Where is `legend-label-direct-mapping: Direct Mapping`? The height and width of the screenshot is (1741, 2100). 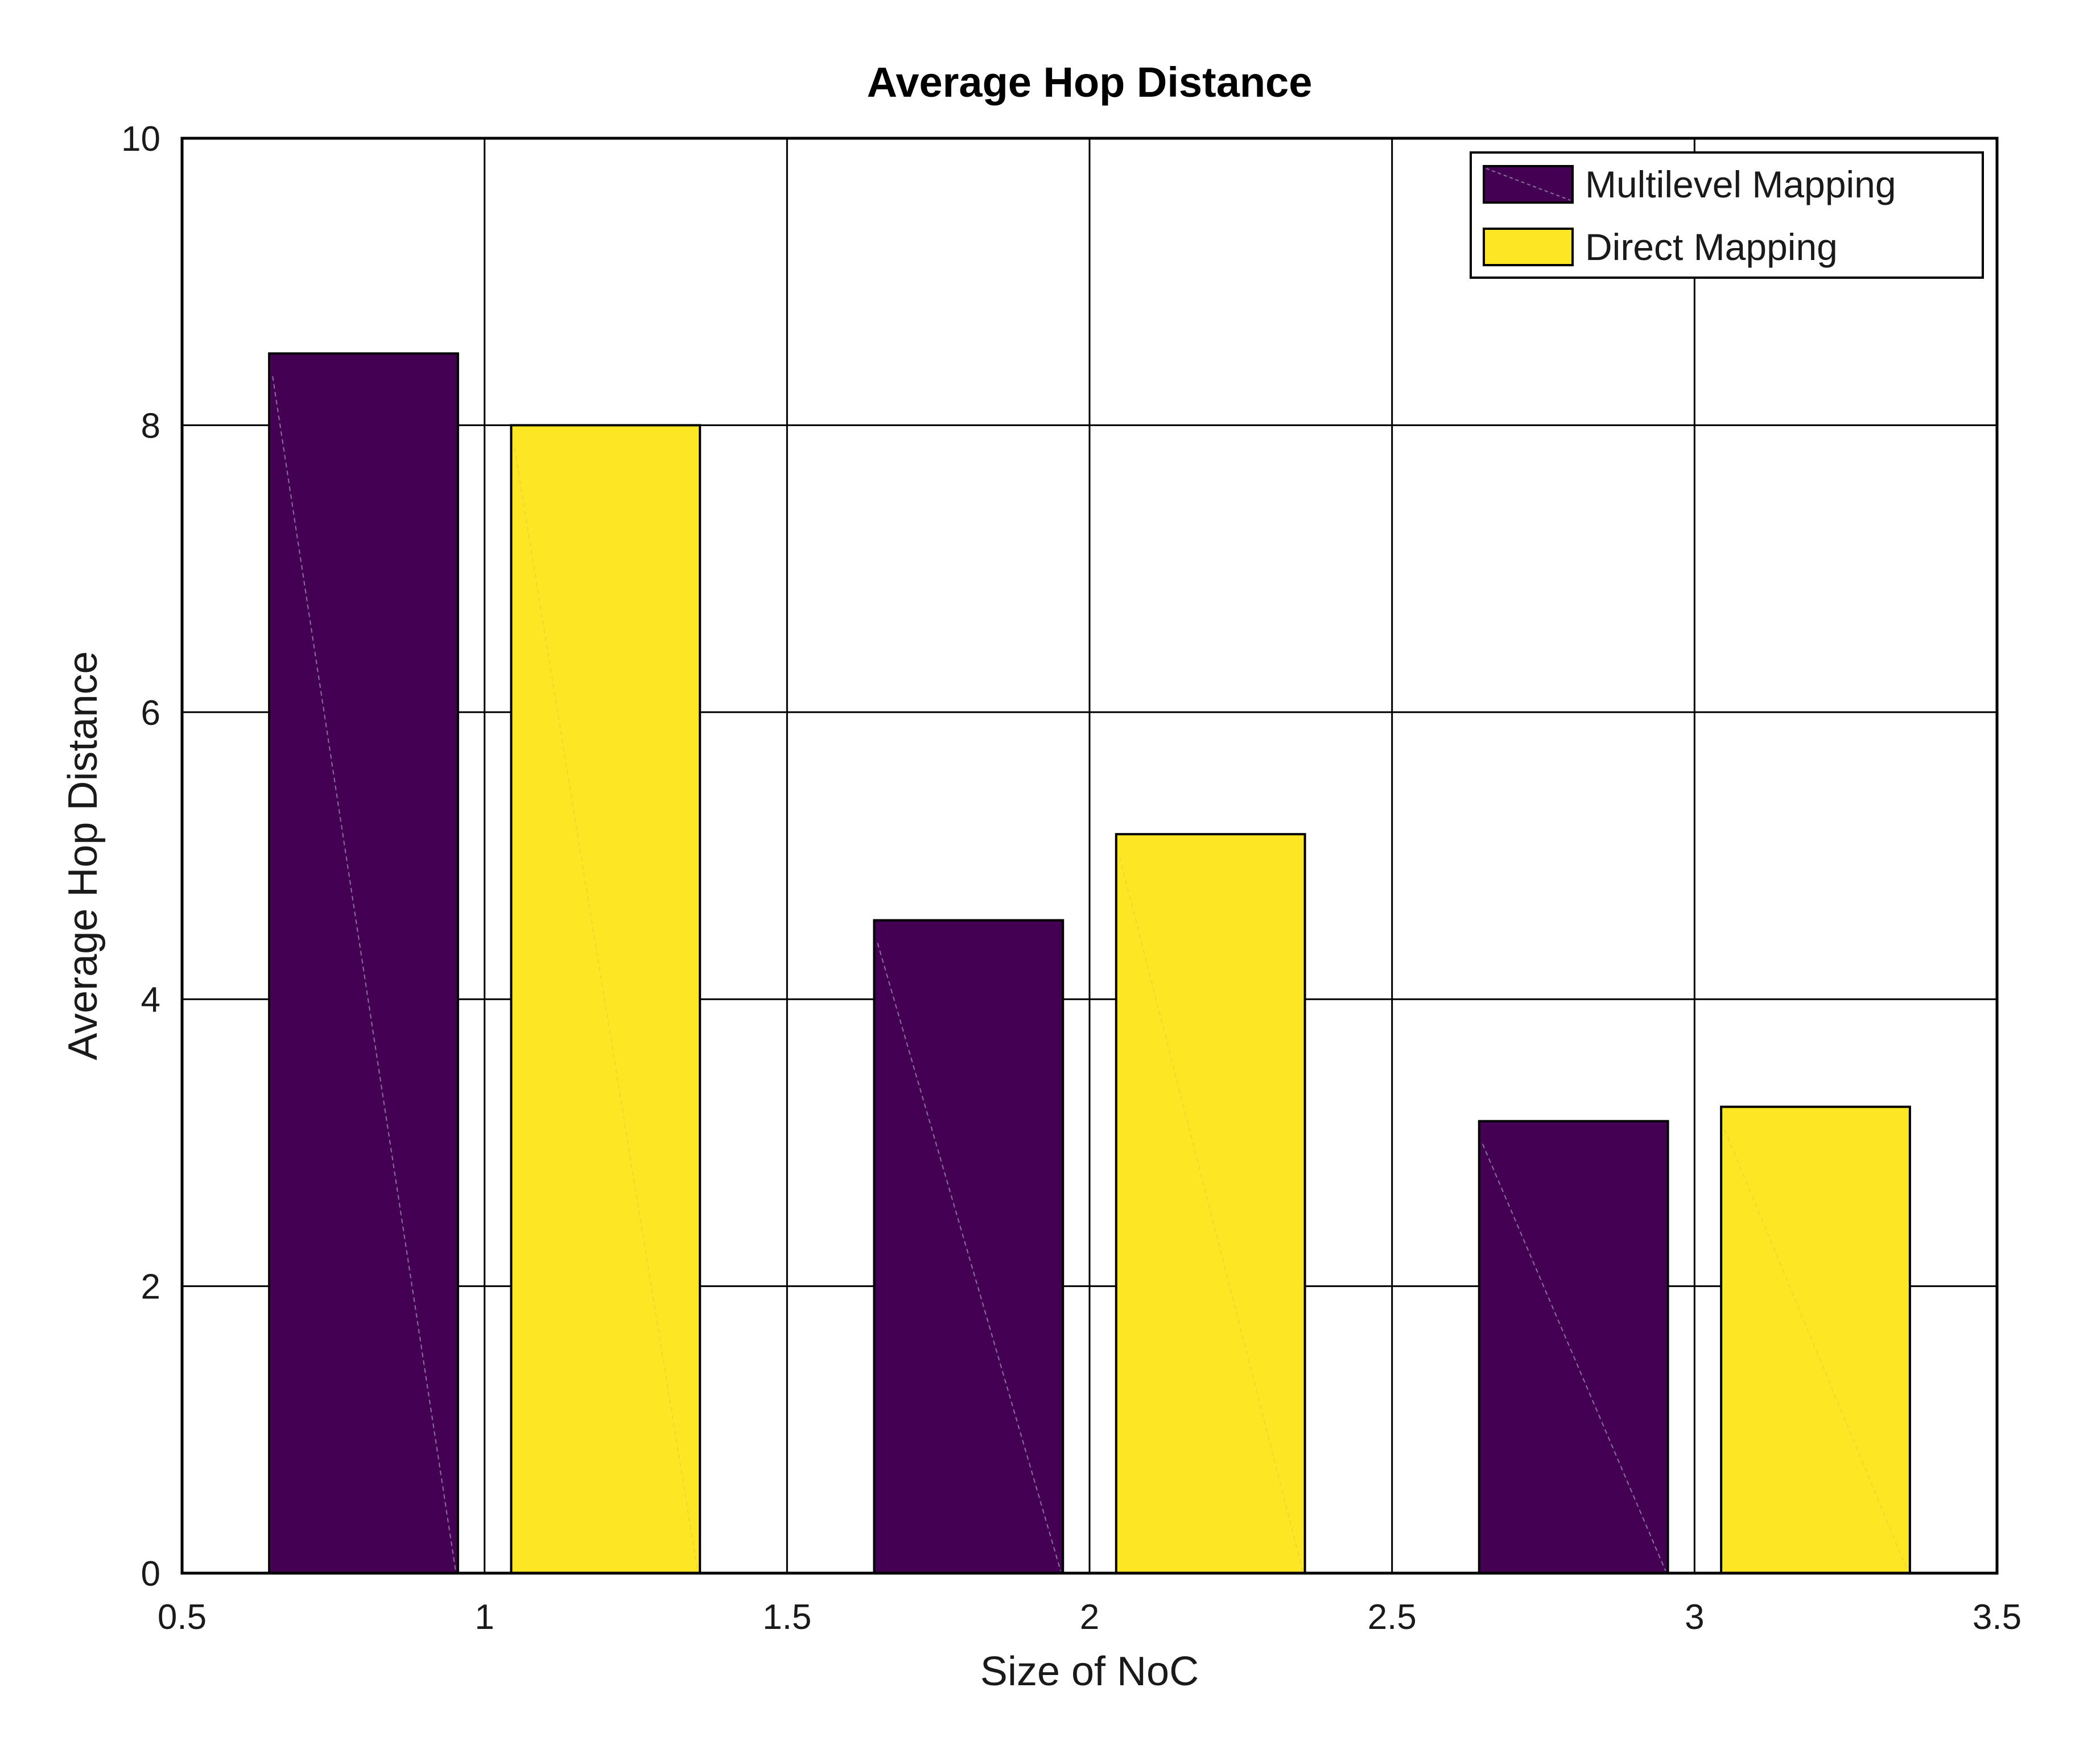 legend-label-direct-mapping: Direct Mapping is located at coordinates (1712, 247).